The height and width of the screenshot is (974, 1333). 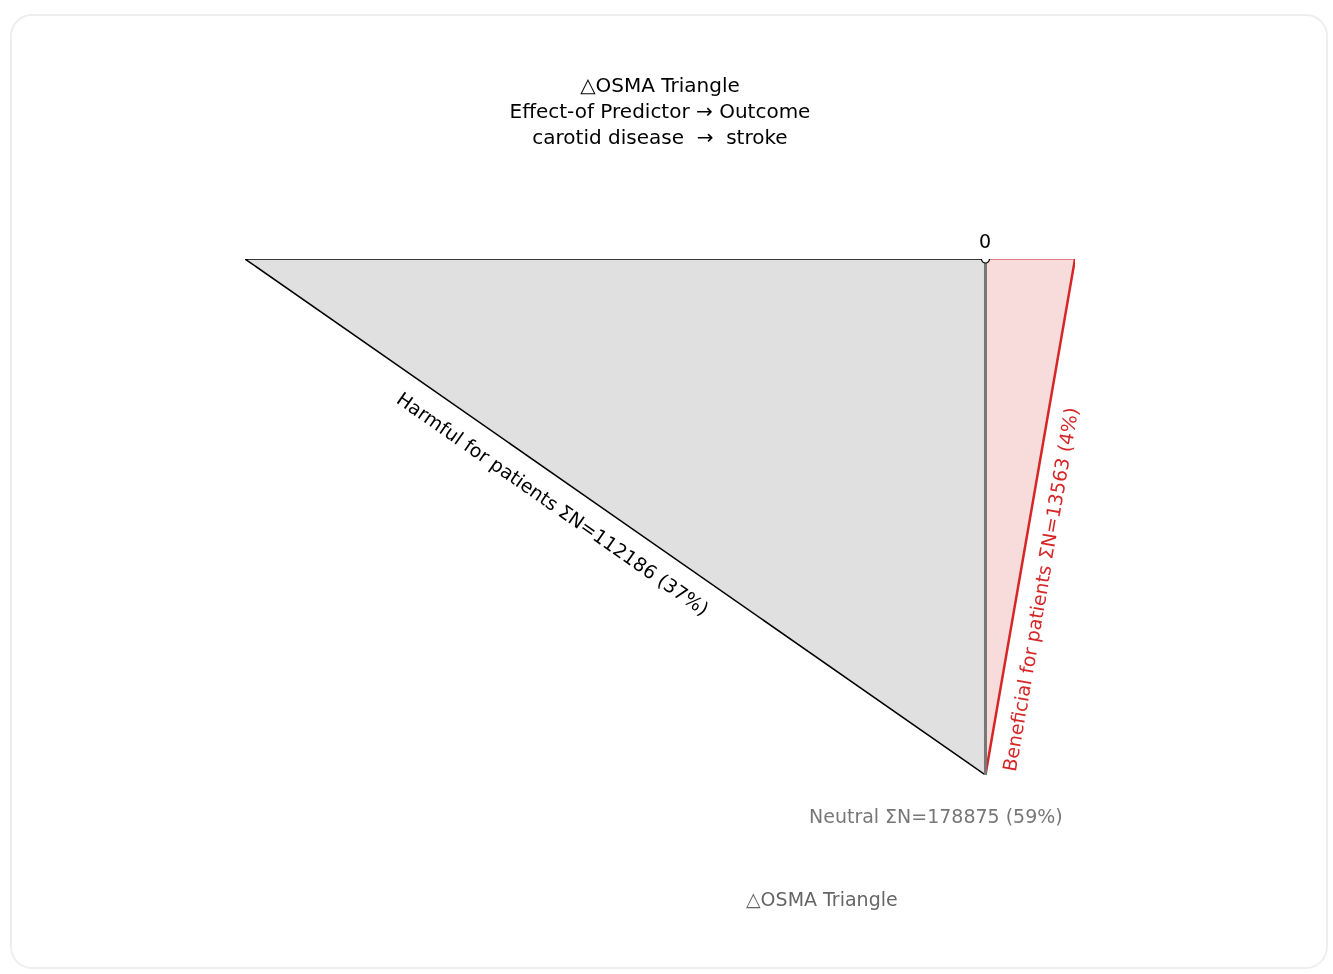 What do you see at coordinates (1058, 483) in the screenshot?
I see `data-label: ΣN=13563 (4%)` at bounding box center [1058, 483].